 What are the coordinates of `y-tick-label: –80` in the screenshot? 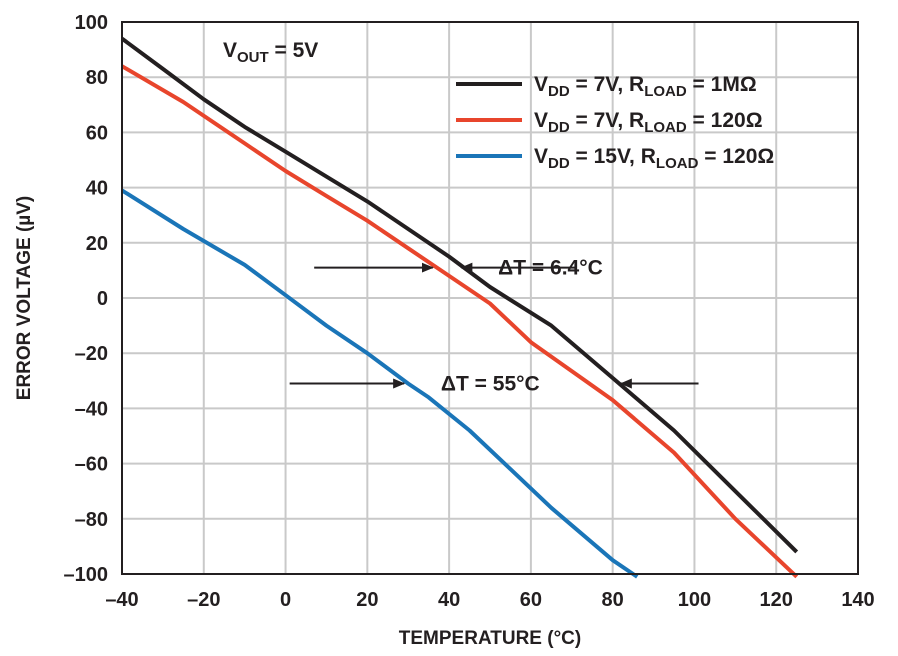 It's located at (91, 520).